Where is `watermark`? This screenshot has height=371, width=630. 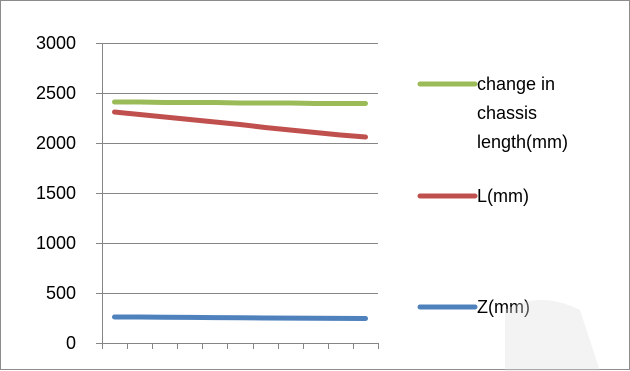 watermark is located at coordinates (552, 335).